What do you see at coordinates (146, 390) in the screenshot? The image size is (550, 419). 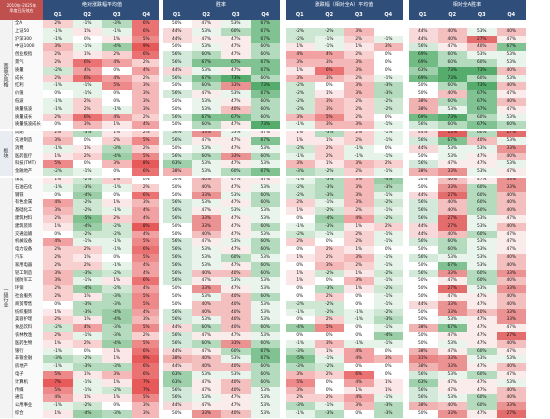 I see `table-cell: 7%` at bounding box center [146, 390].